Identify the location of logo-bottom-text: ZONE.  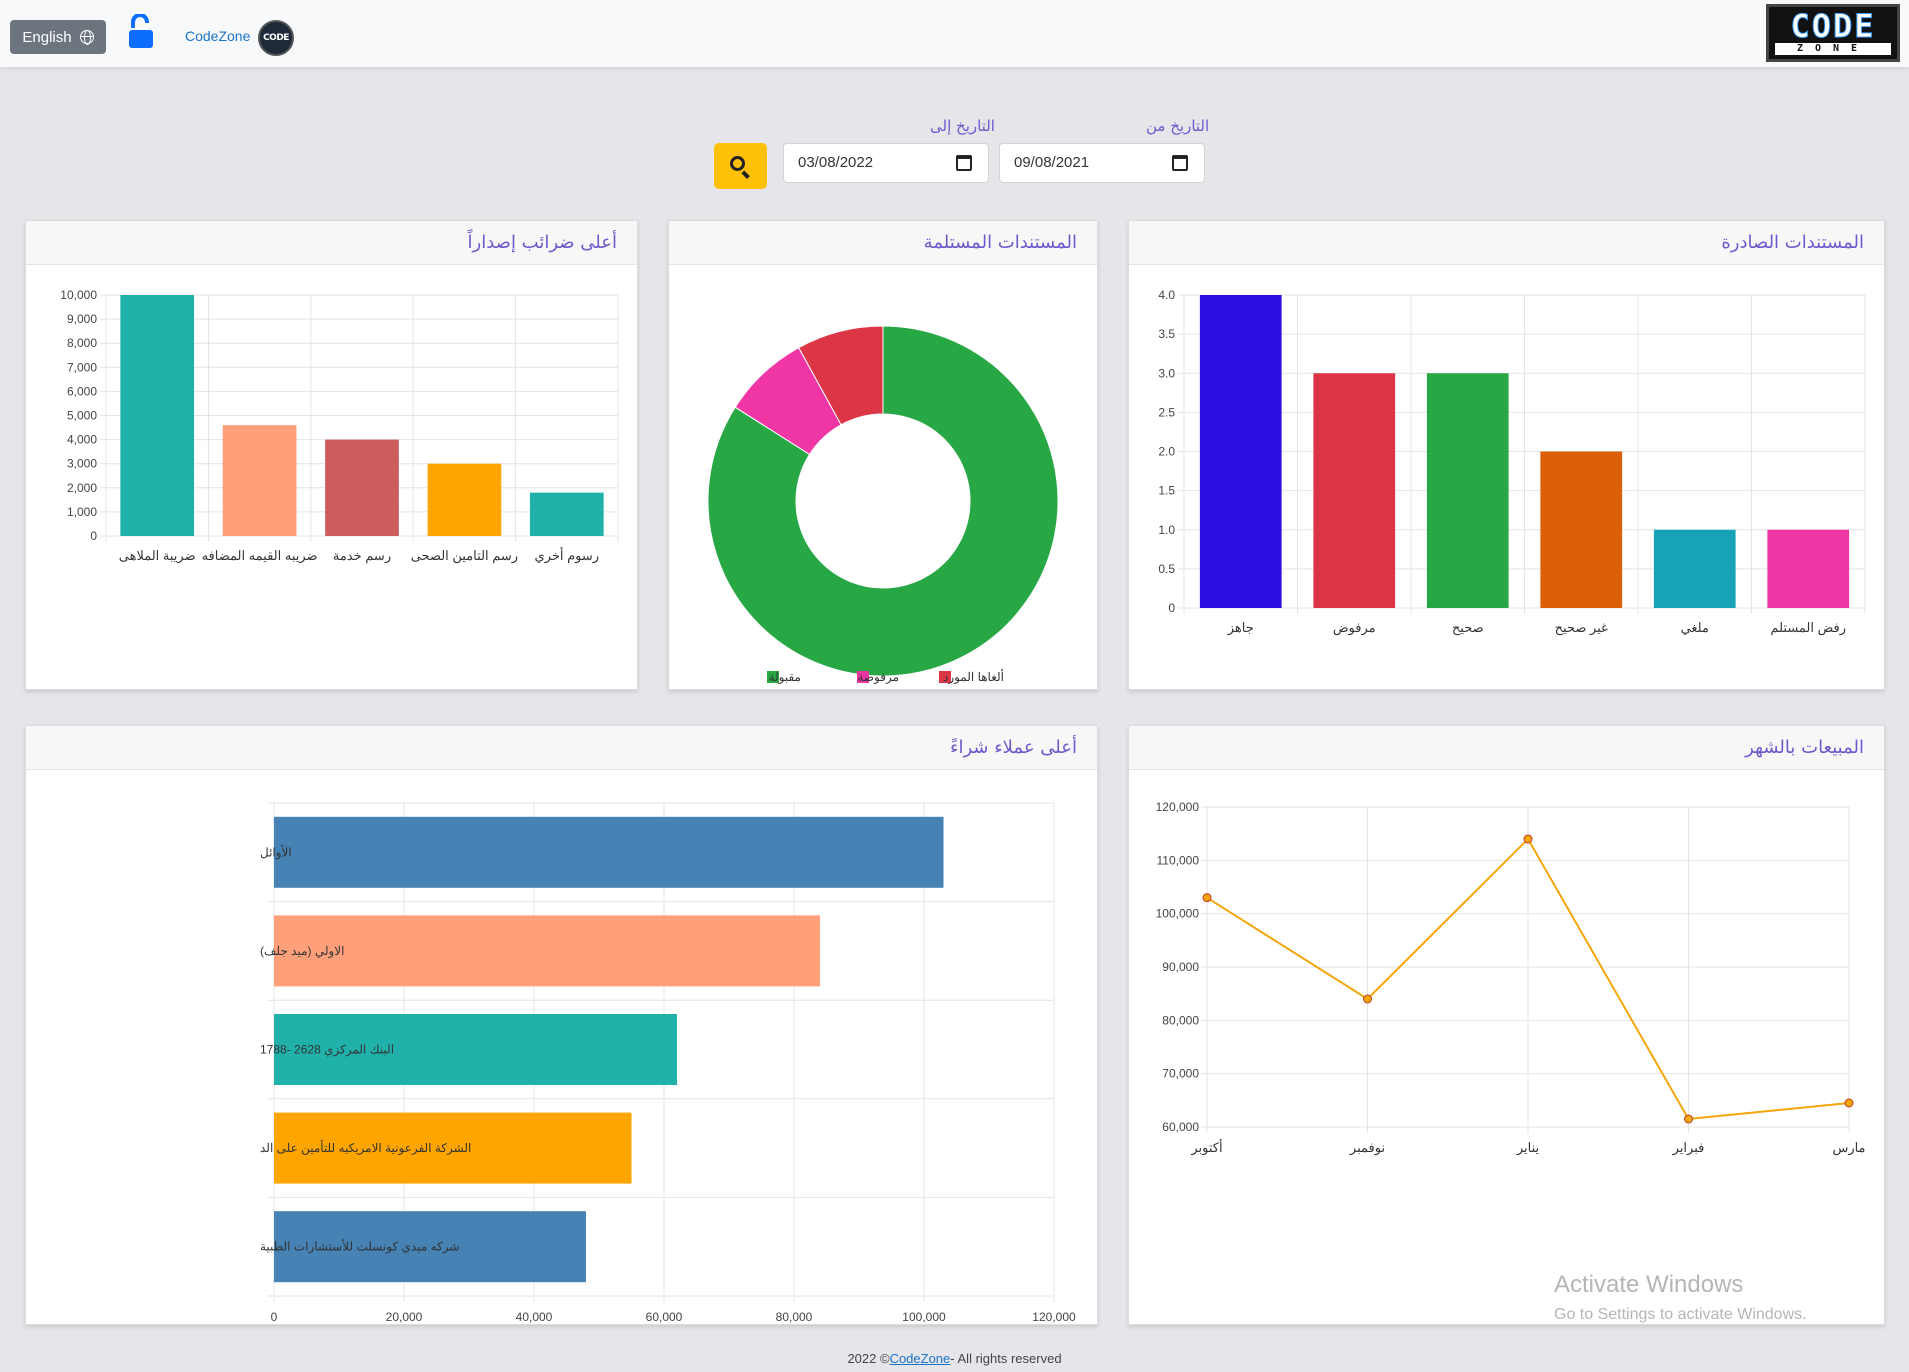
(1833, 49).